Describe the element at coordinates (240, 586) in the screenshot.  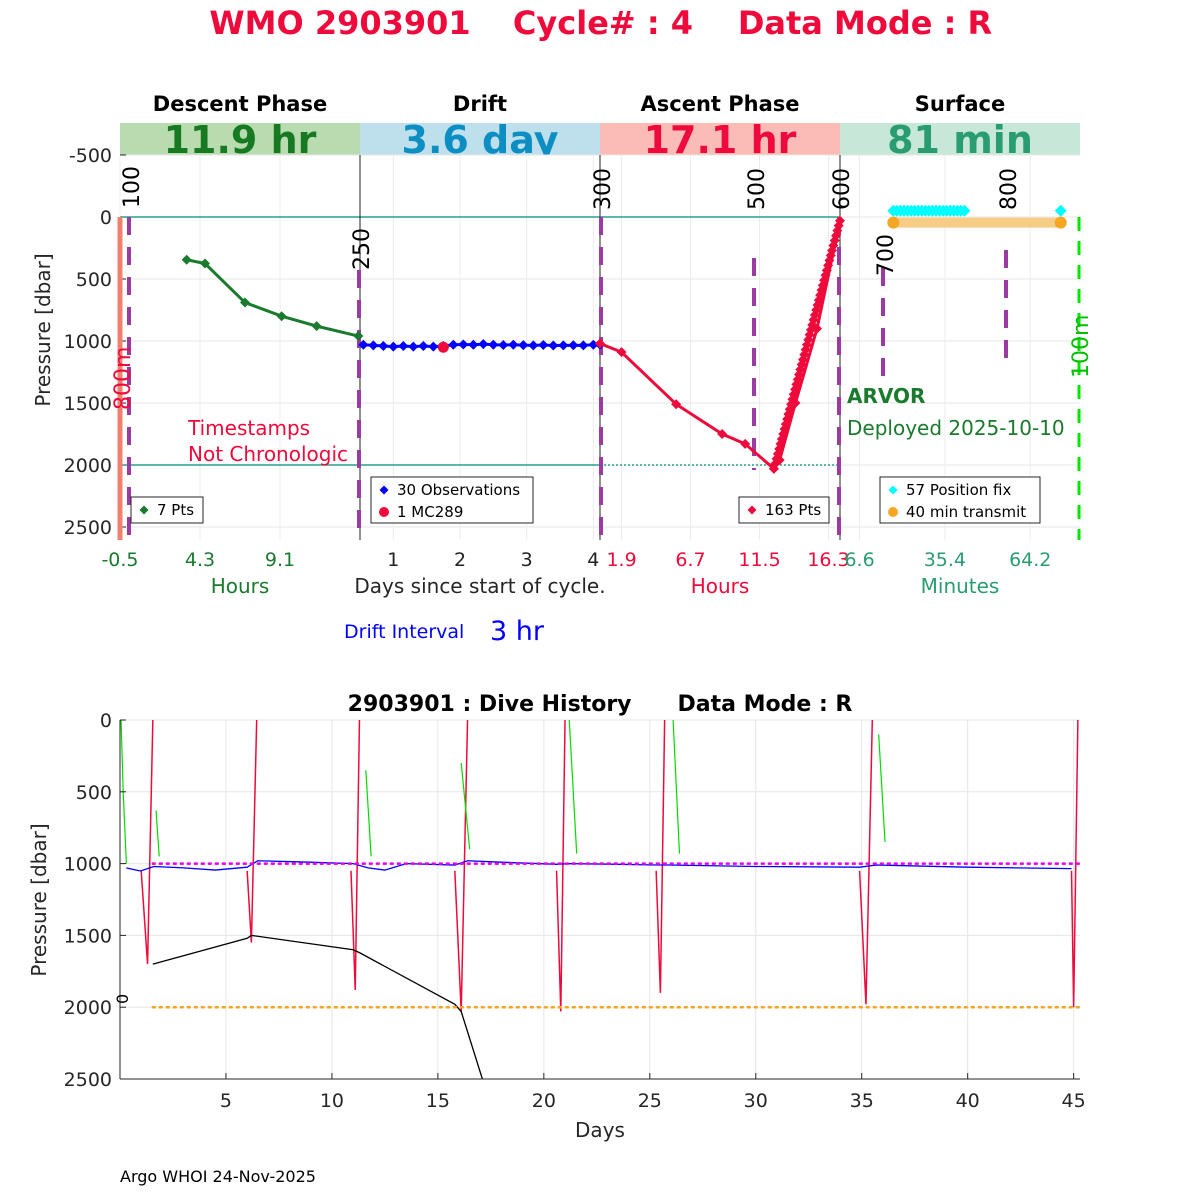
I see `descent-unit-label: Hours` at that location.